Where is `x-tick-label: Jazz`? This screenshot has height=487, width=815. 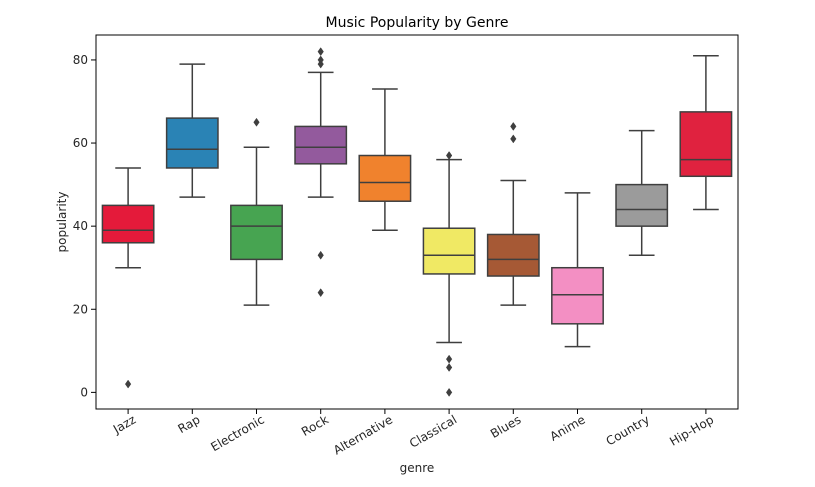
x-tick-label: Jazz is located at coordinates (124, 424).